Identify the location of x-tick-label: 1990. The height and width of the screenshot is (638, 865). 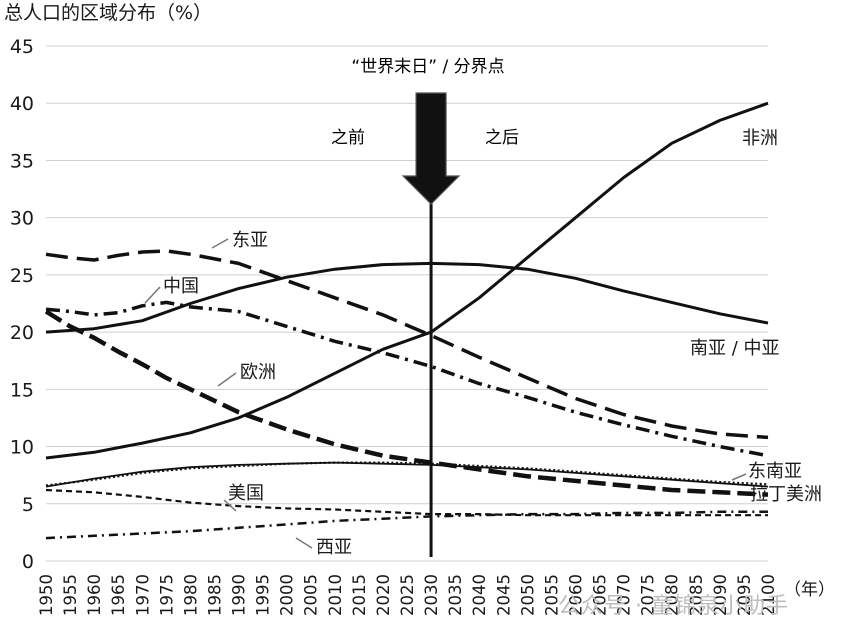
(239, 595).